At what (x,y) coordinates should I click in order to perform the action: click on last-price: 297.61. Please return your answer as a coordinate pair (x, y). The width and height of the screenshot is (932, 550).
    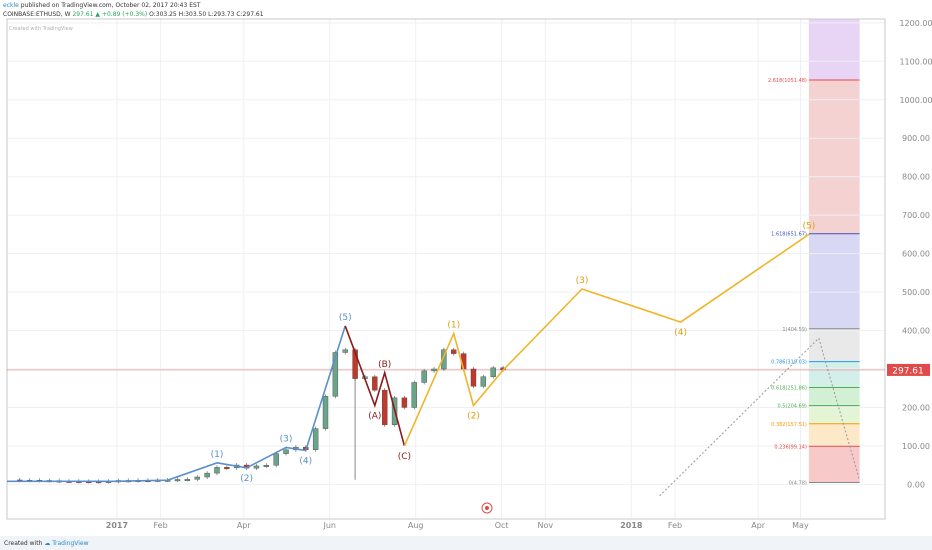
    Looking at the image, I should click on (83, 14).